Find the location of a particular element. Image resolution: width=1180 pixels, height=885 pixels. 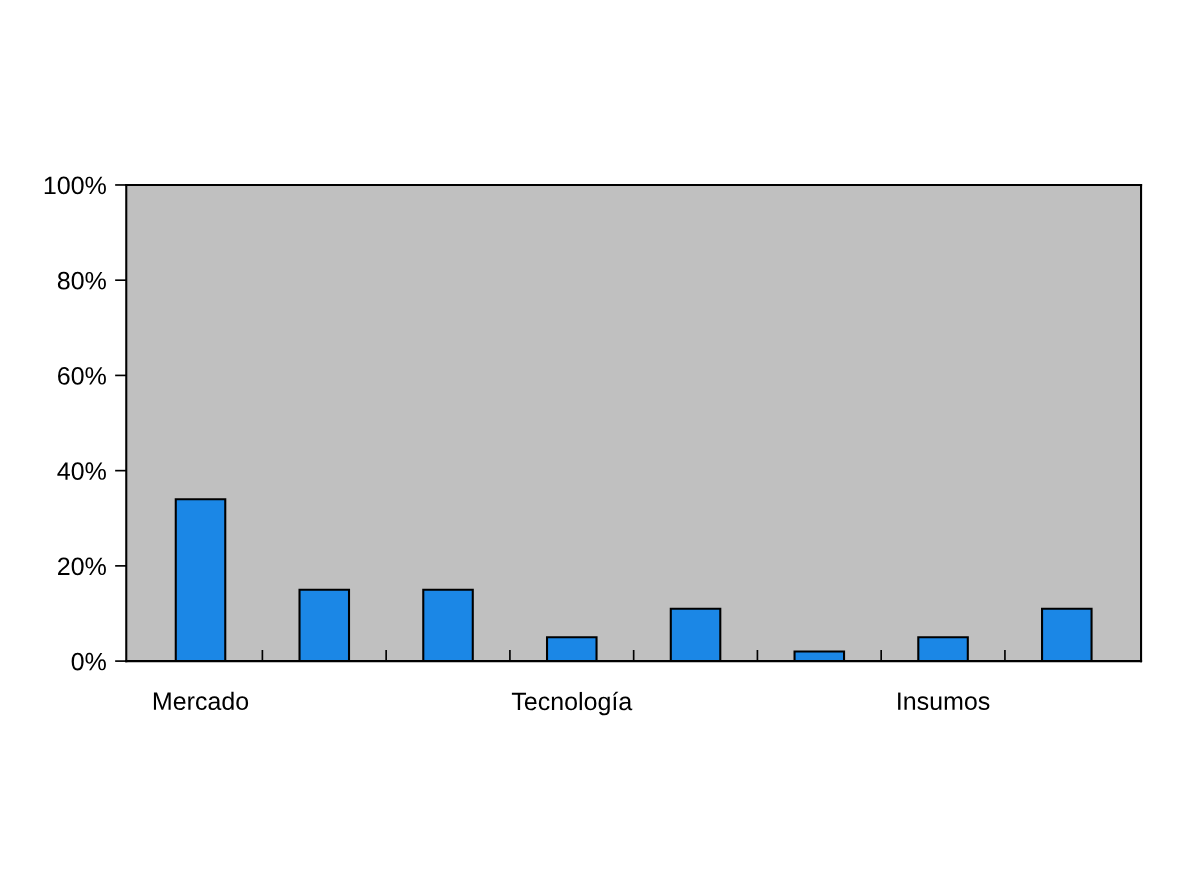

x-tick-label: Insumos is located at coordinates (944, 701).